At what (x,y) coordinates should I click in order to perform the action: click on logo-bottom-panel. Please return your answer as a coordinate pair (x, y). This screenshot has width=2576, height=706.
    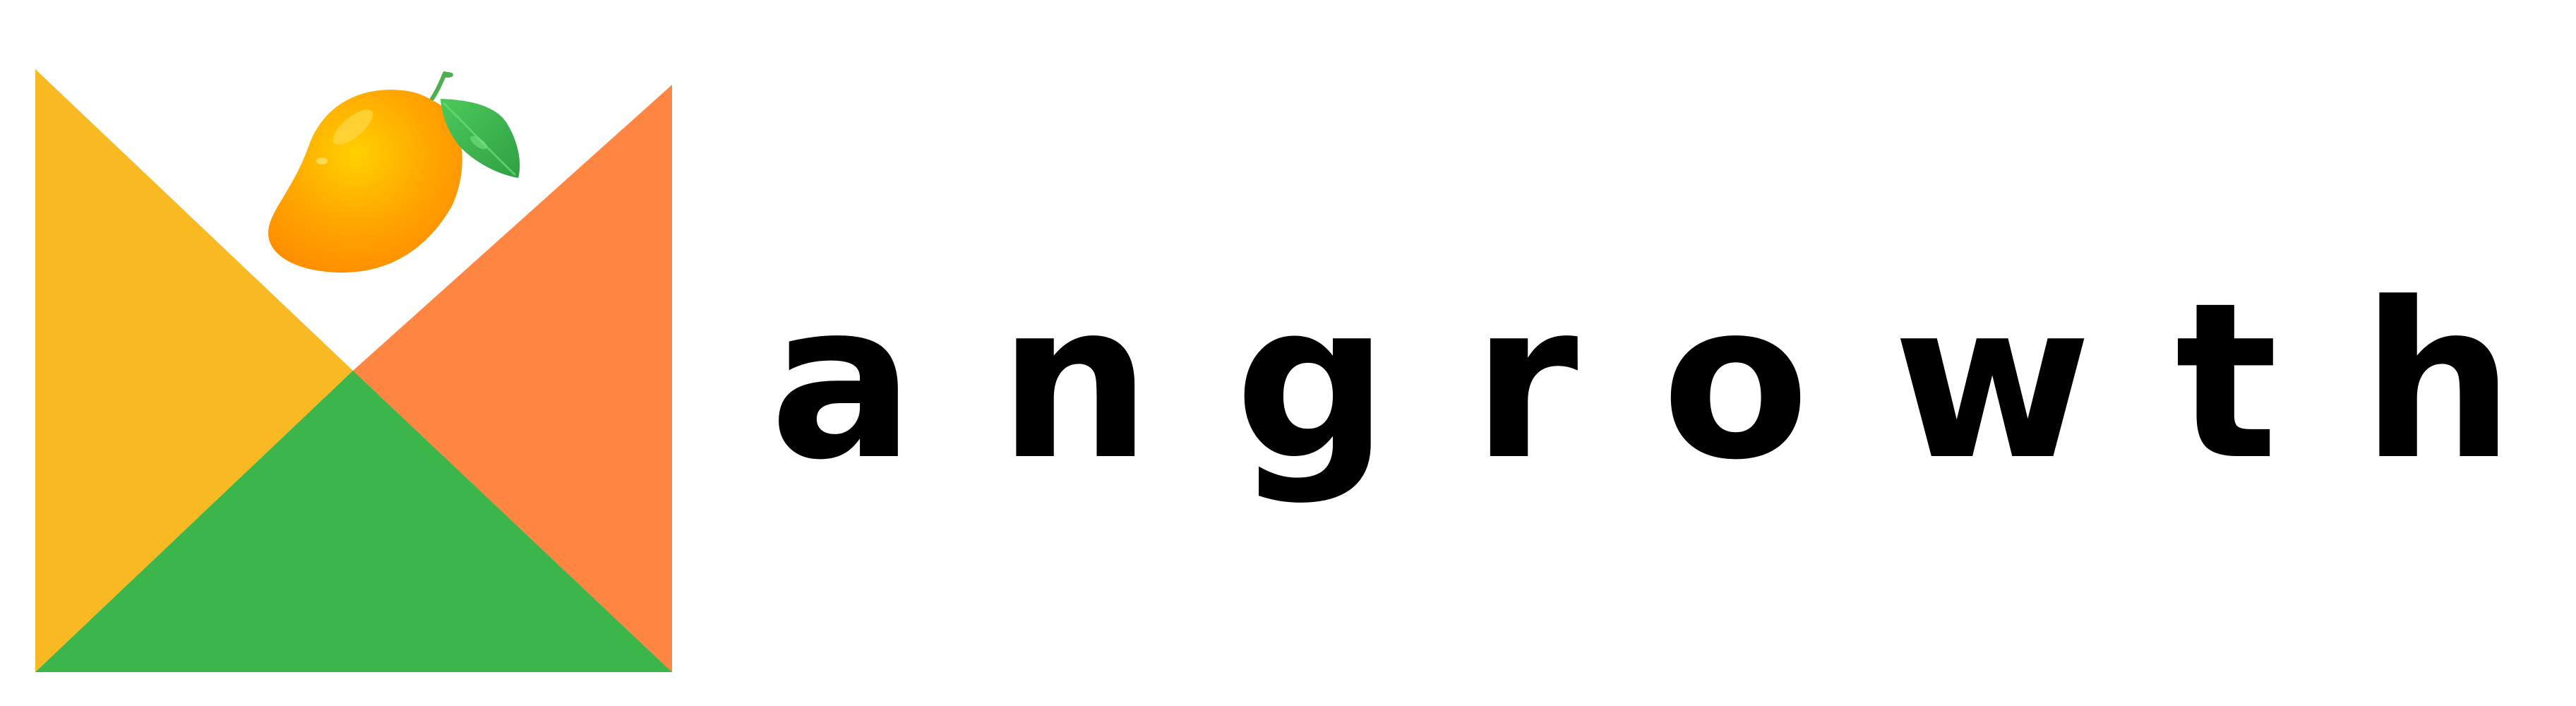
    Looking at the image, I should click on (353, 521).